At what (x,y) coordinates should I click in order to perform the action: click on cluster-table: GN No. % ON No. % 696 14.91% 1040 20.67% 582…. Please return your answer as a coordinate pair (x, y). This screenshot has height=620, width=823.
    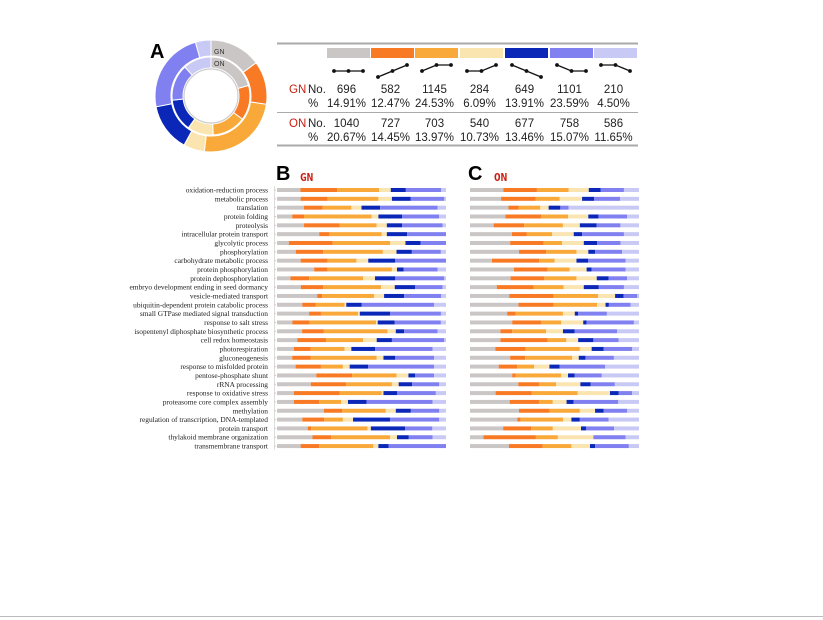
    Looking at the image, I should click on (457, 94).